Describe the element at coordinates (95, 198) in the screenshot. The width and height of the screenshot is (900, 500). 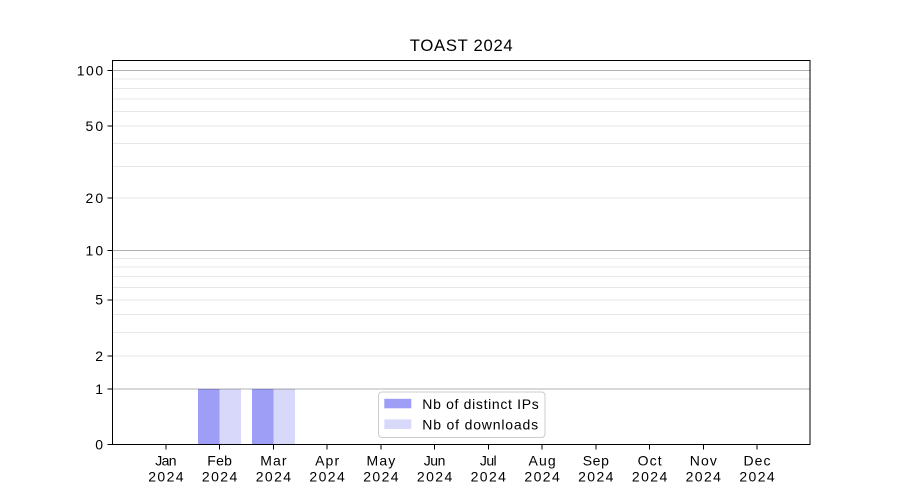
I see `svg-text: 20` at that location.